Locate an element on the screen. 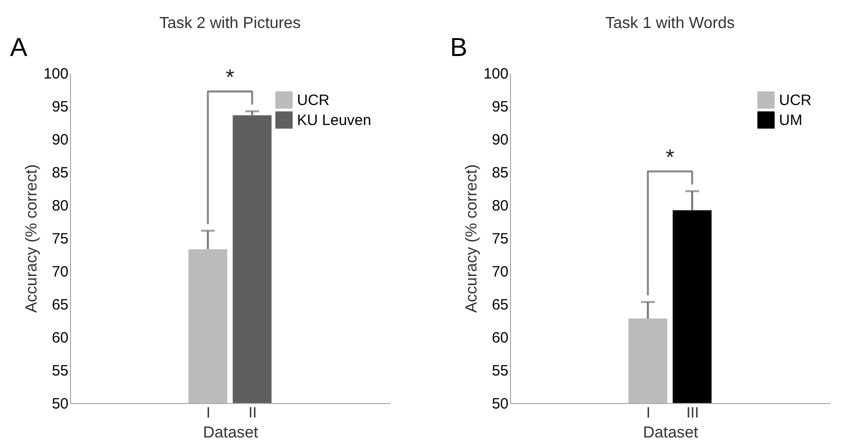 The width and height of the screenshot is (852, 441). text: A is located at coordinates (19, 47).